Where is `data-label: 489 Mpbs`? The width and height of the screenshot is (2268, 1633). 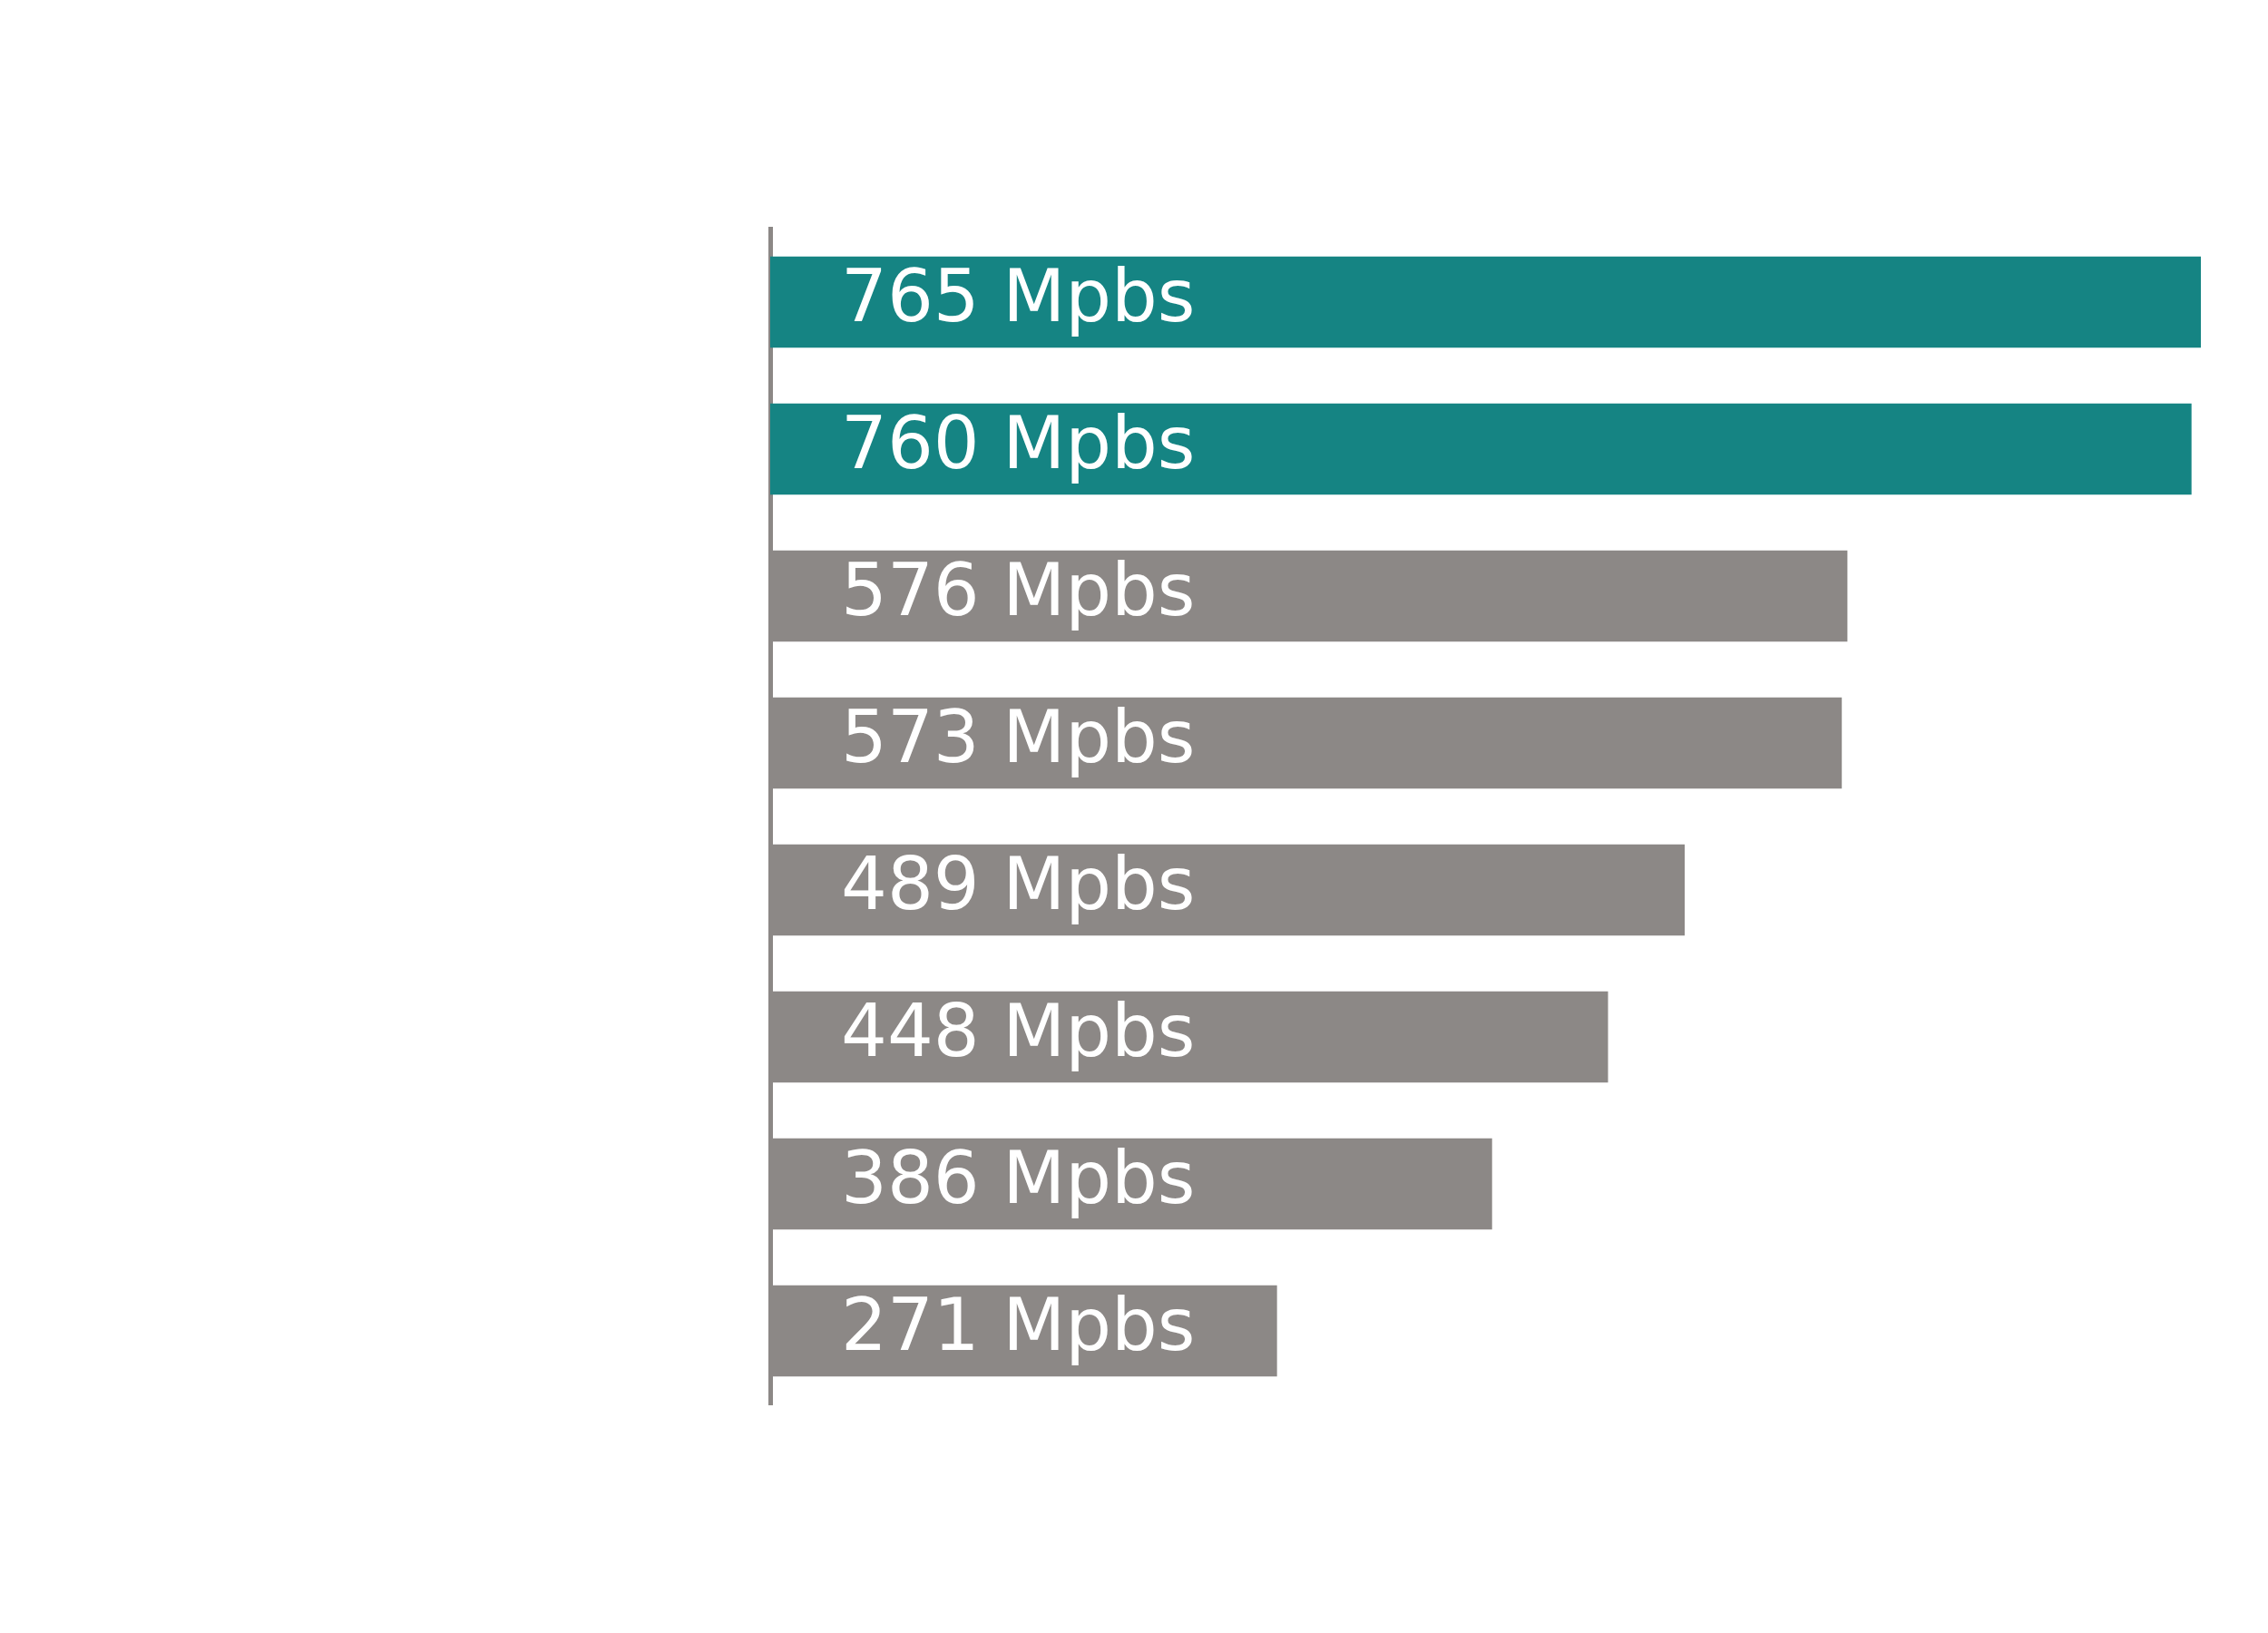
data-label: 489 Mpbs is located at coordinates (1018, 883).